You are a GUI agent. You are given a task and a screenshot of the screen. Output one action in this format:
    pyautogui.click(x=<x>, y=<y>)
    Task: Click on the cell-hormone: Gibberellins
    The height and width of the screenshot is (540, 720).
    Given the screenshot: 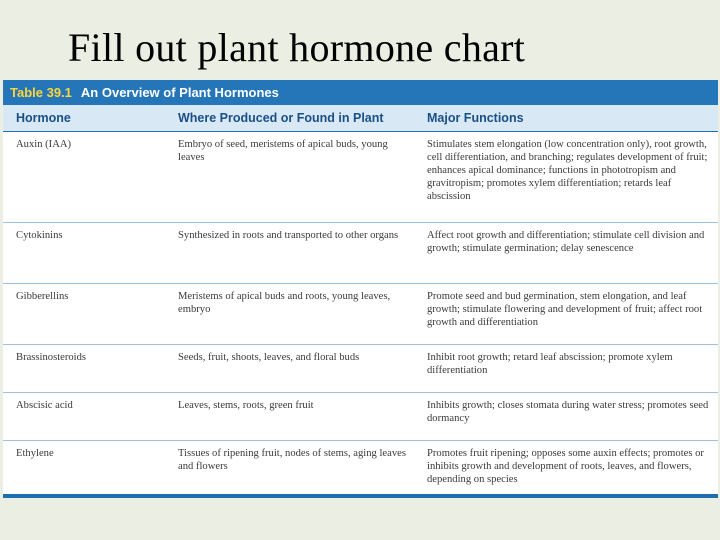 What is the action you would take?
    pyautogui.click(x=42, y=296)
    